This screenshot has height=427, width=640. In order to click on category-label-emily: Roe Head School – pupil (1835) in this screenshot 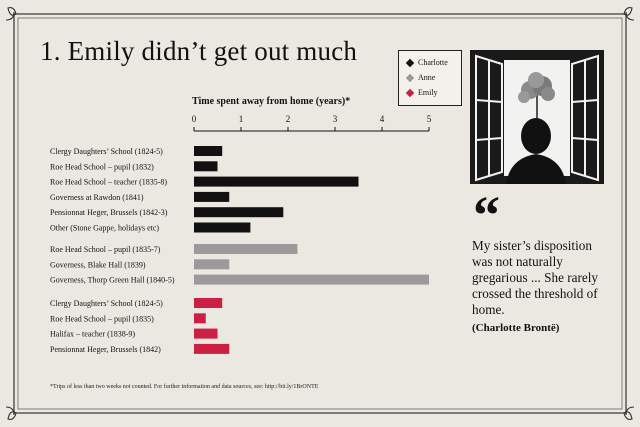, I will do `click(102, 318)`.